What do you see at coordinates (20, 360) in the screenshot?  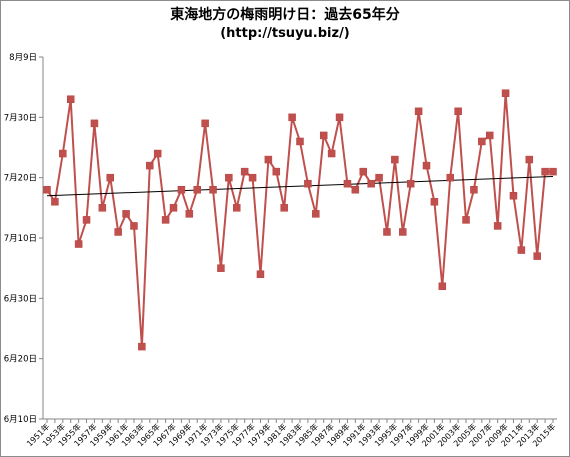 I see `y-tick-label: 6月20日` at bounding box center [20, 360].